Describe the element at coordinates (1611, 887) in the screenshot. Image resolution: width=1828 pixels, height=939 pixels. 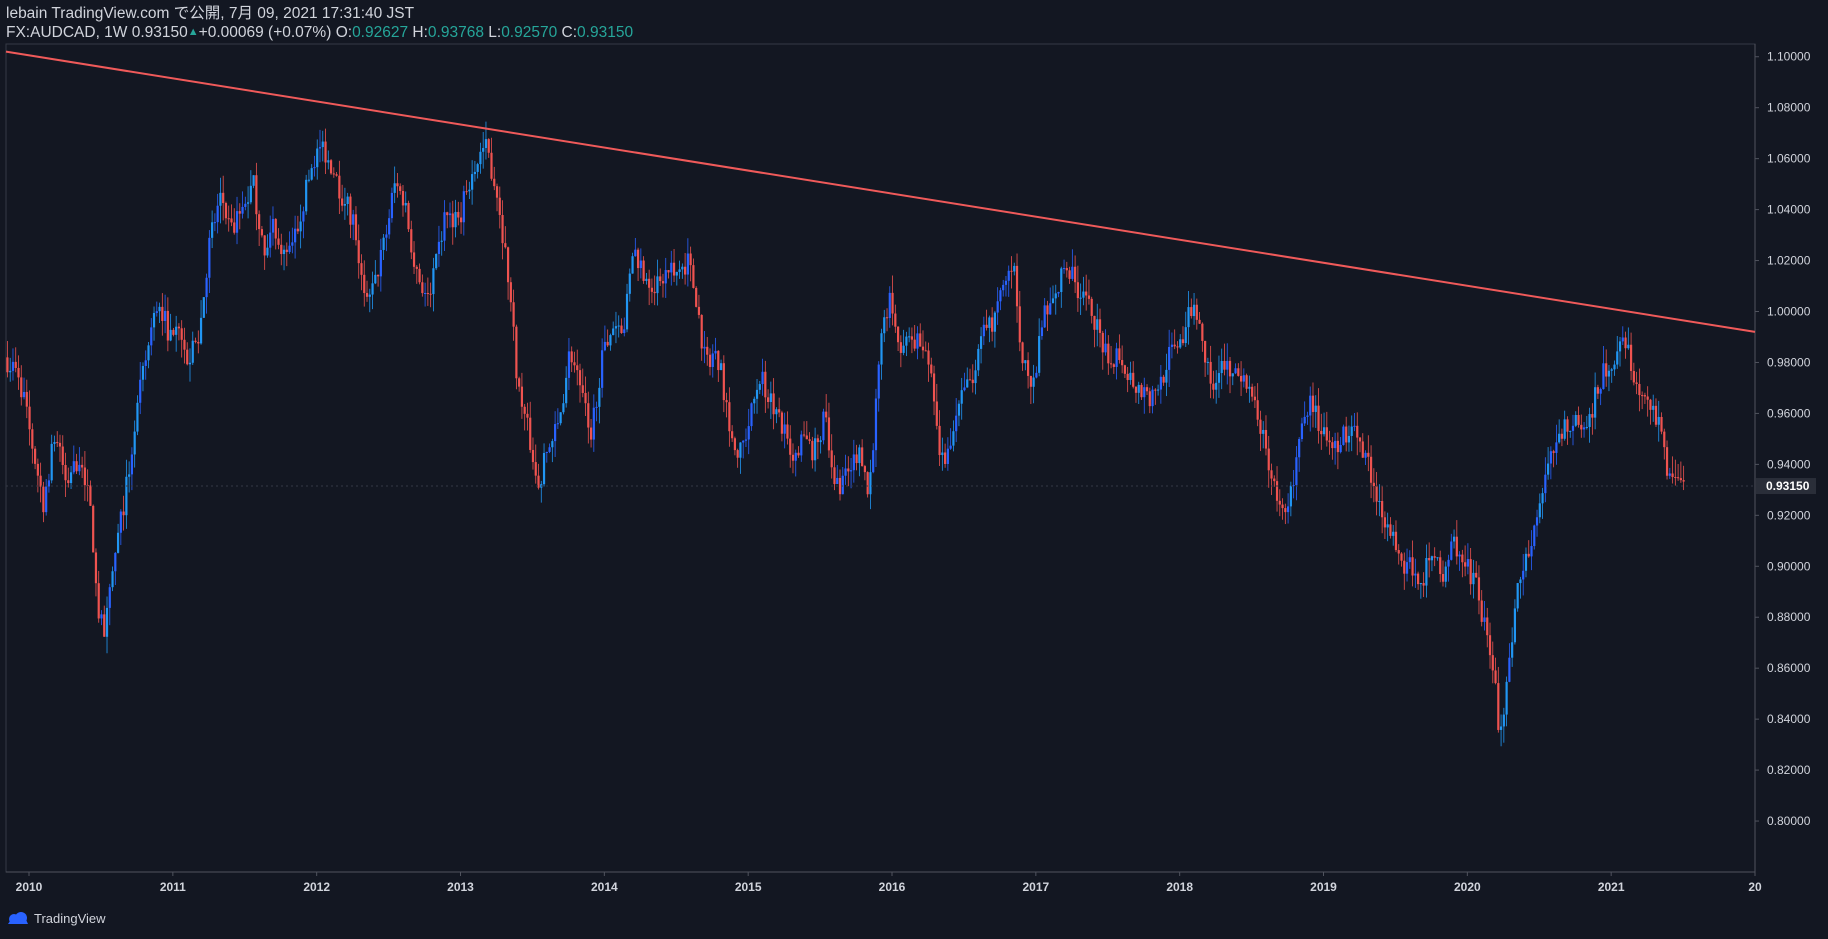
I see `x-tick-label: 2021` at that location.